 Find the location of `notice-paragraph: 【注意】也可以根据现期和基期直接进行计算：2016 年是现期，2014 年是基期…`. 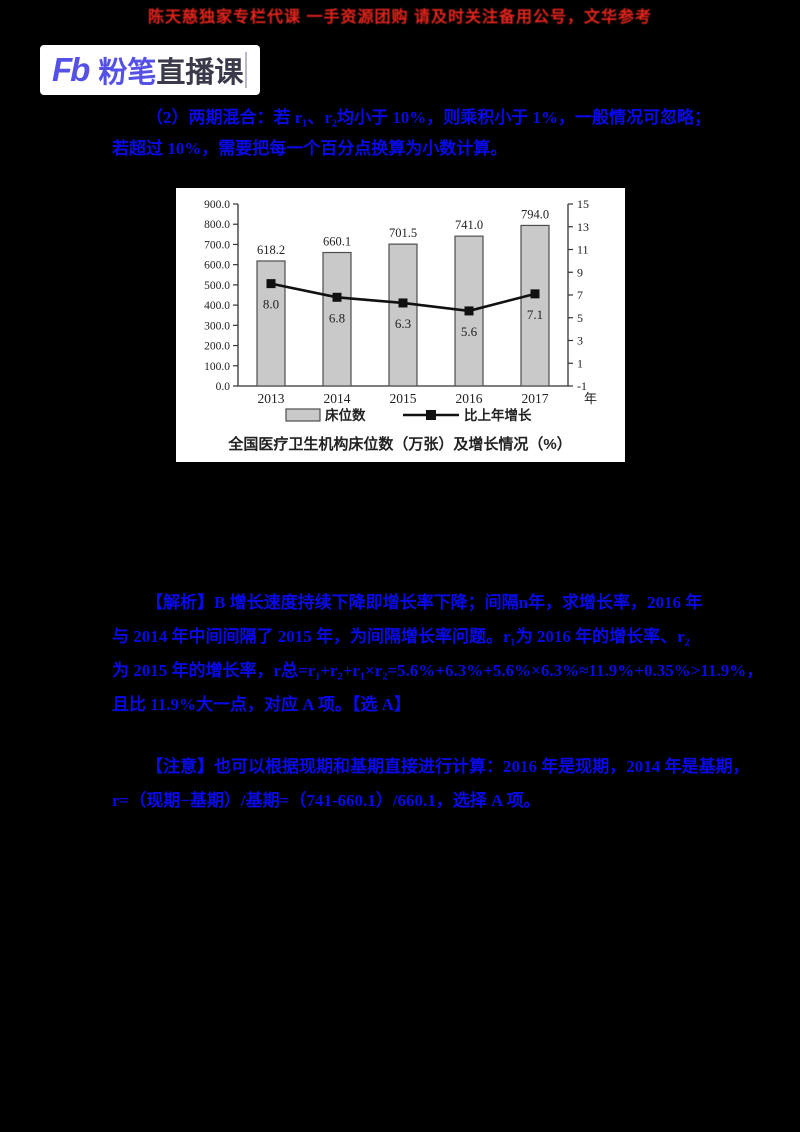

notice-paragraph: 【注意】也可以根据现期和基期直接进行计算：2016 年是现期，2014 年是基期… is located at coordinates (431, 784).